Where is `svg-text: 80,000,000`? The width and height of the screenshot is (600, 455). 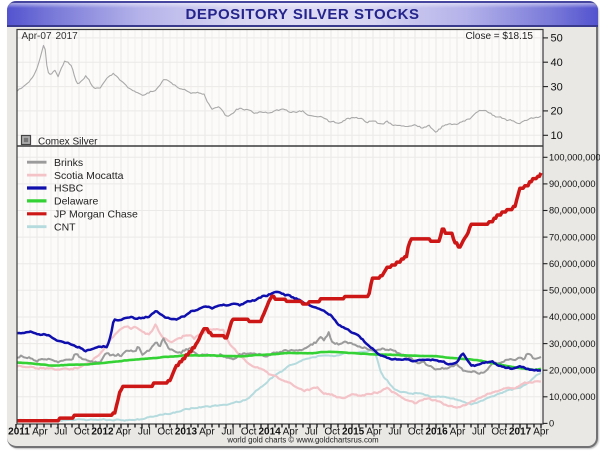 svg-text: 80,000,000 is located at coordinates (572, 211).